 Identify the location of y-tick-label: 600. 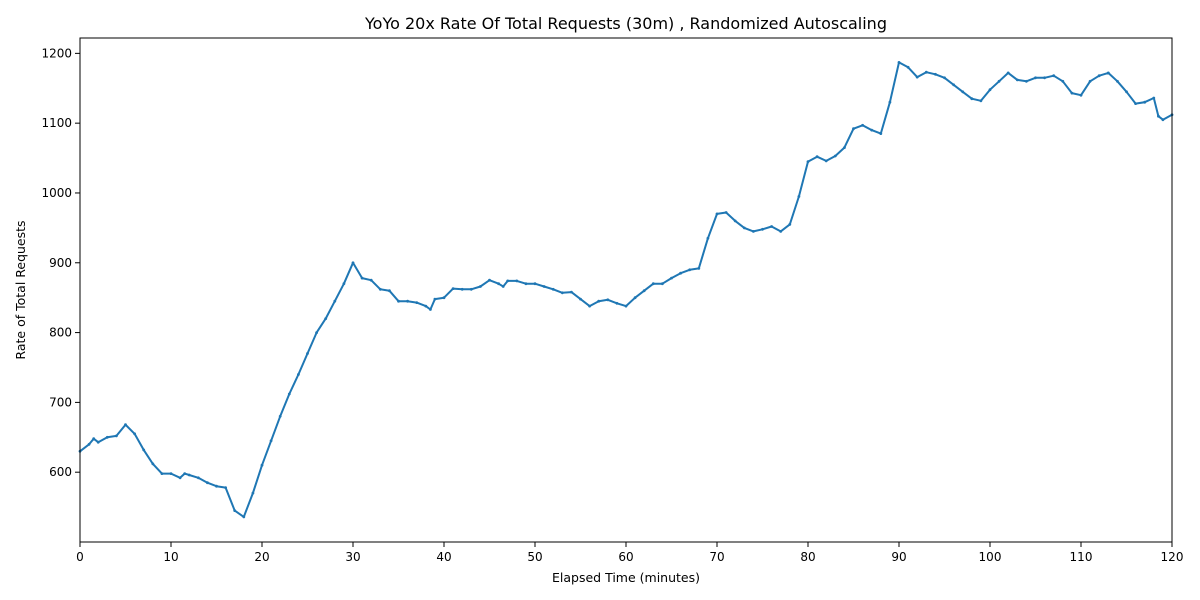
(60, 472).